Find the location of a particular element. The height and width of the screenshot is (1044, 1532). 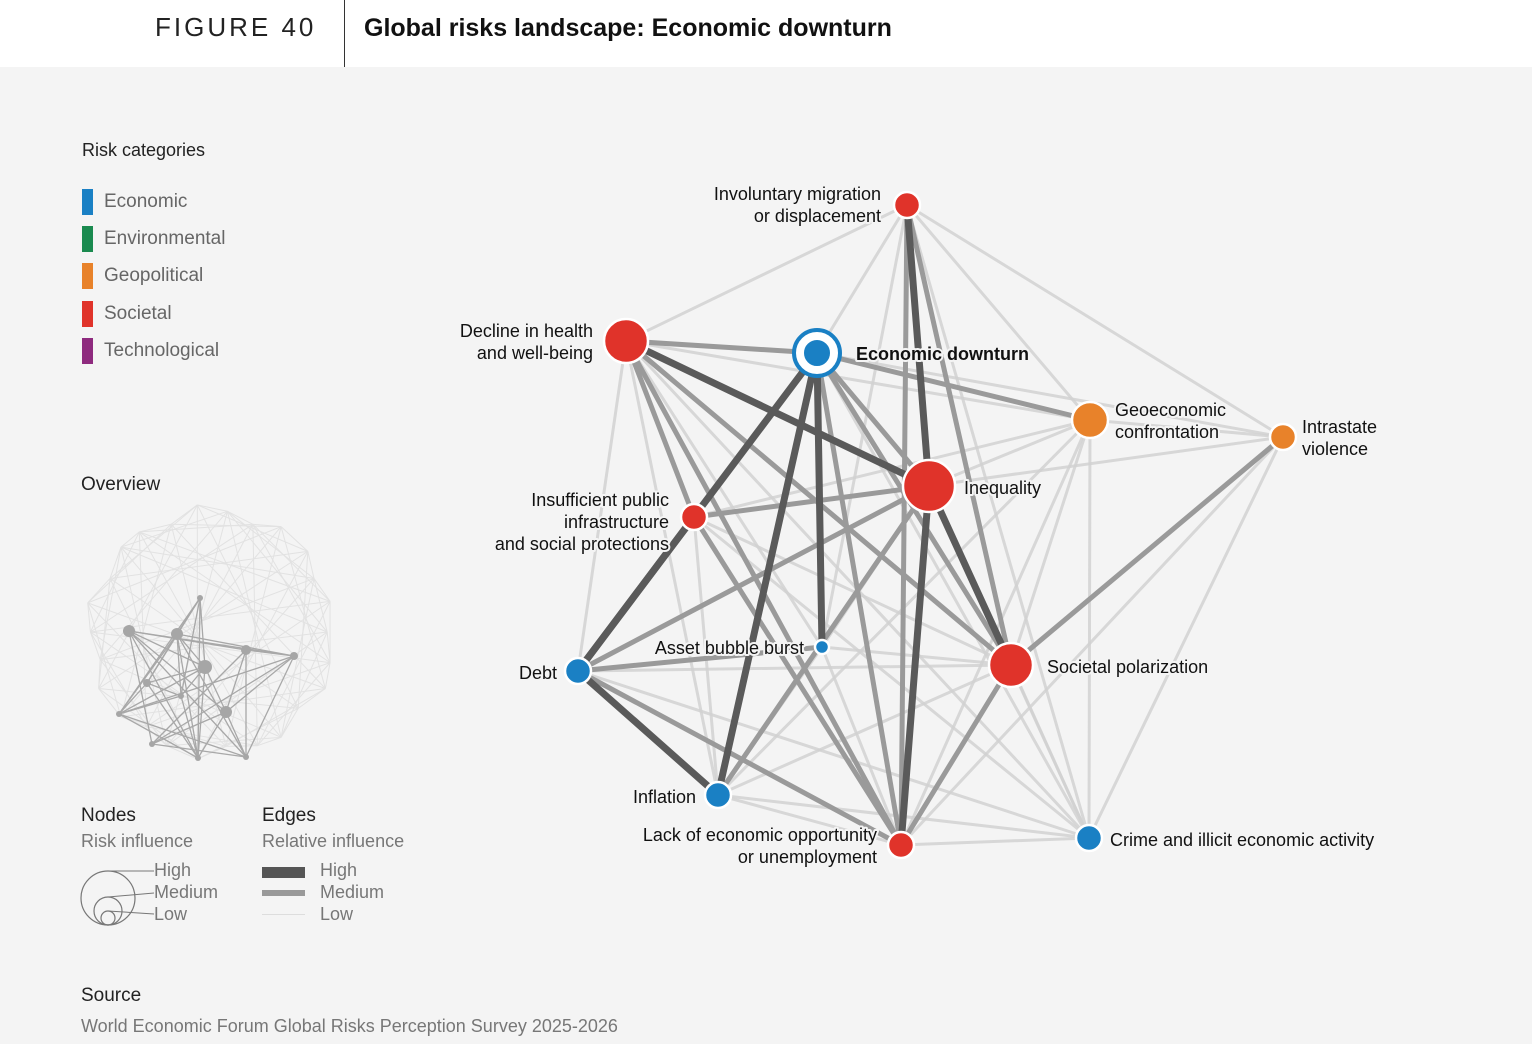

edge-infra-polar is located at coordinates (852, 591).